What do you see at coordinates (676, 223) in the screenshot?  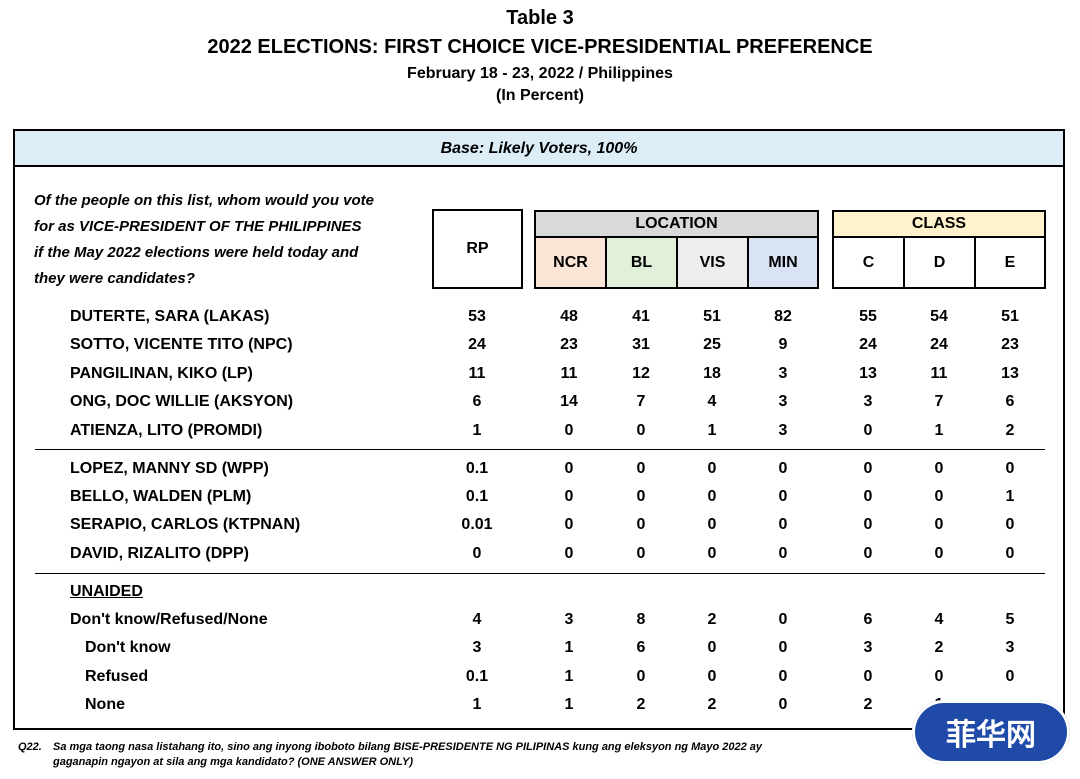 I see `col-group-location-label: LOCATION` at bounding box center [676, 223].